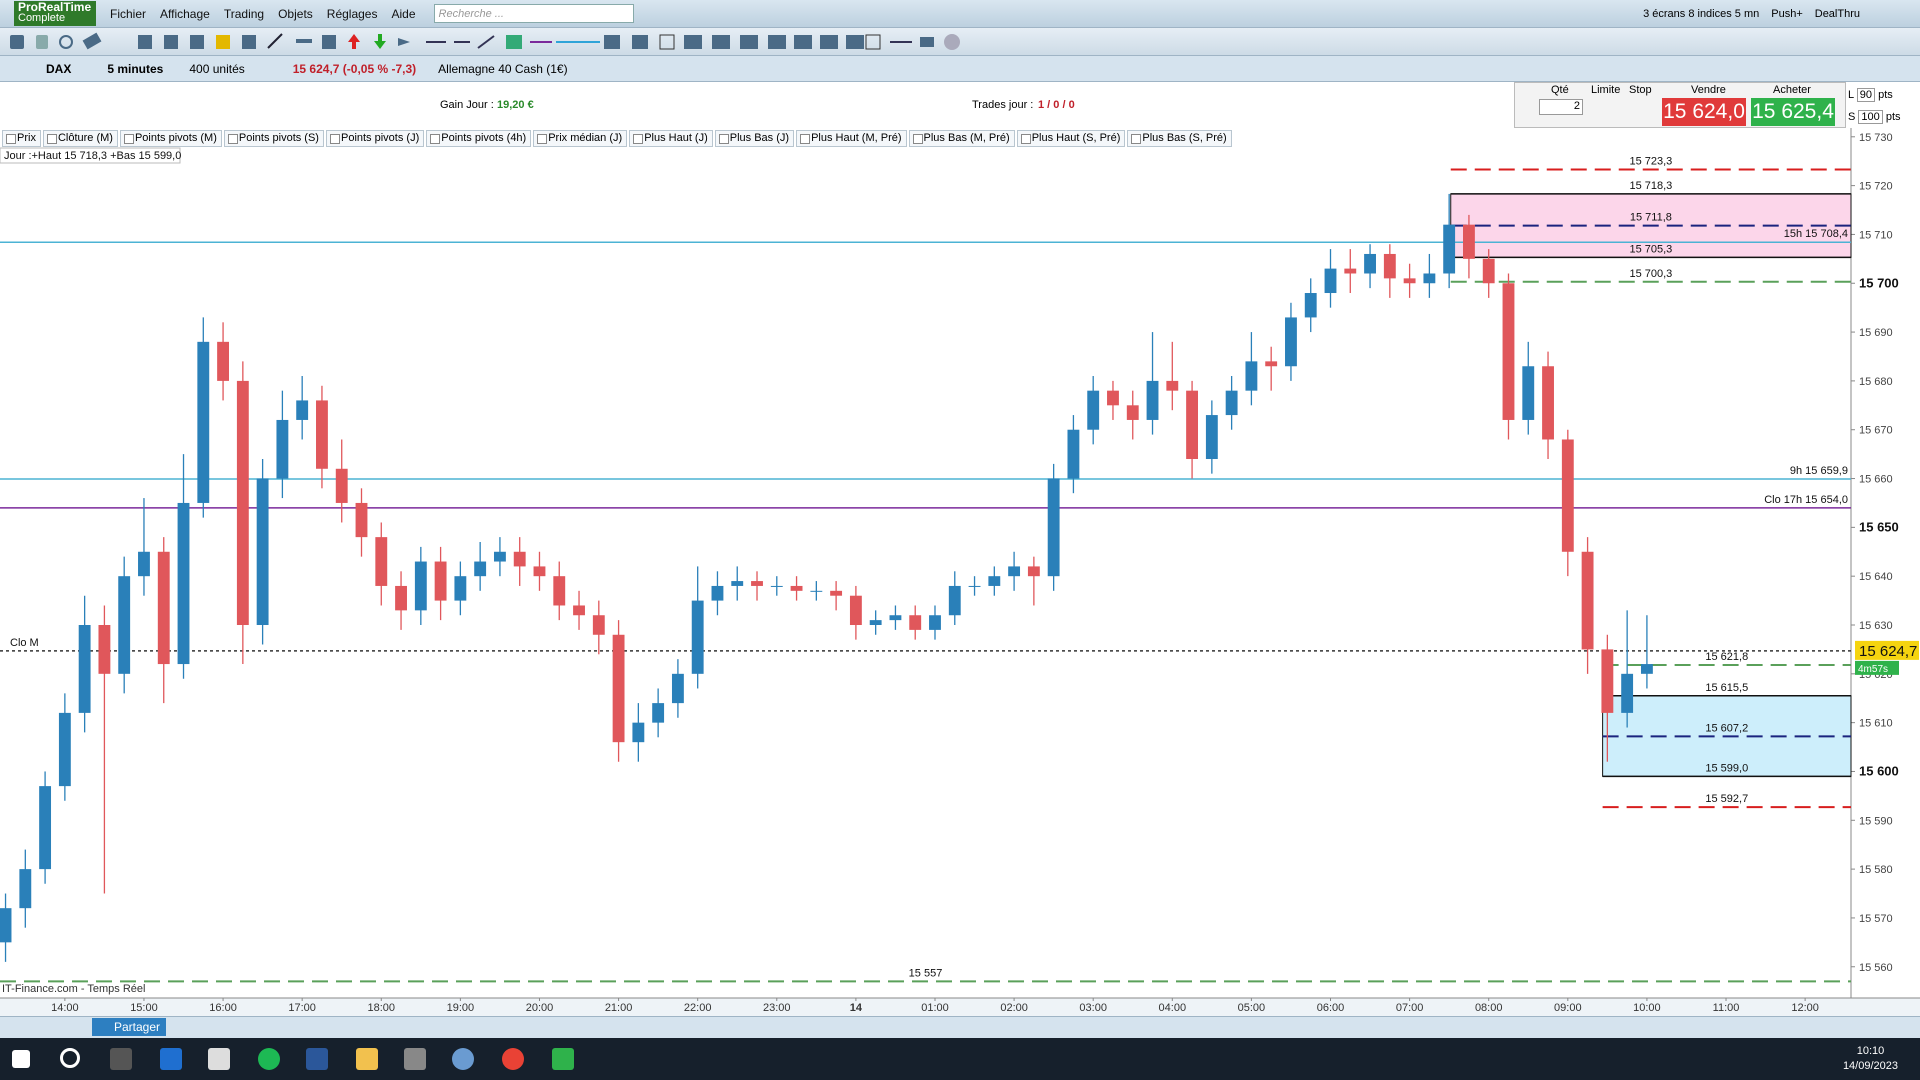  Describe the element at coordinates (21, 138) in the screenshot. I see `indicator-tab: Prix` at that location.